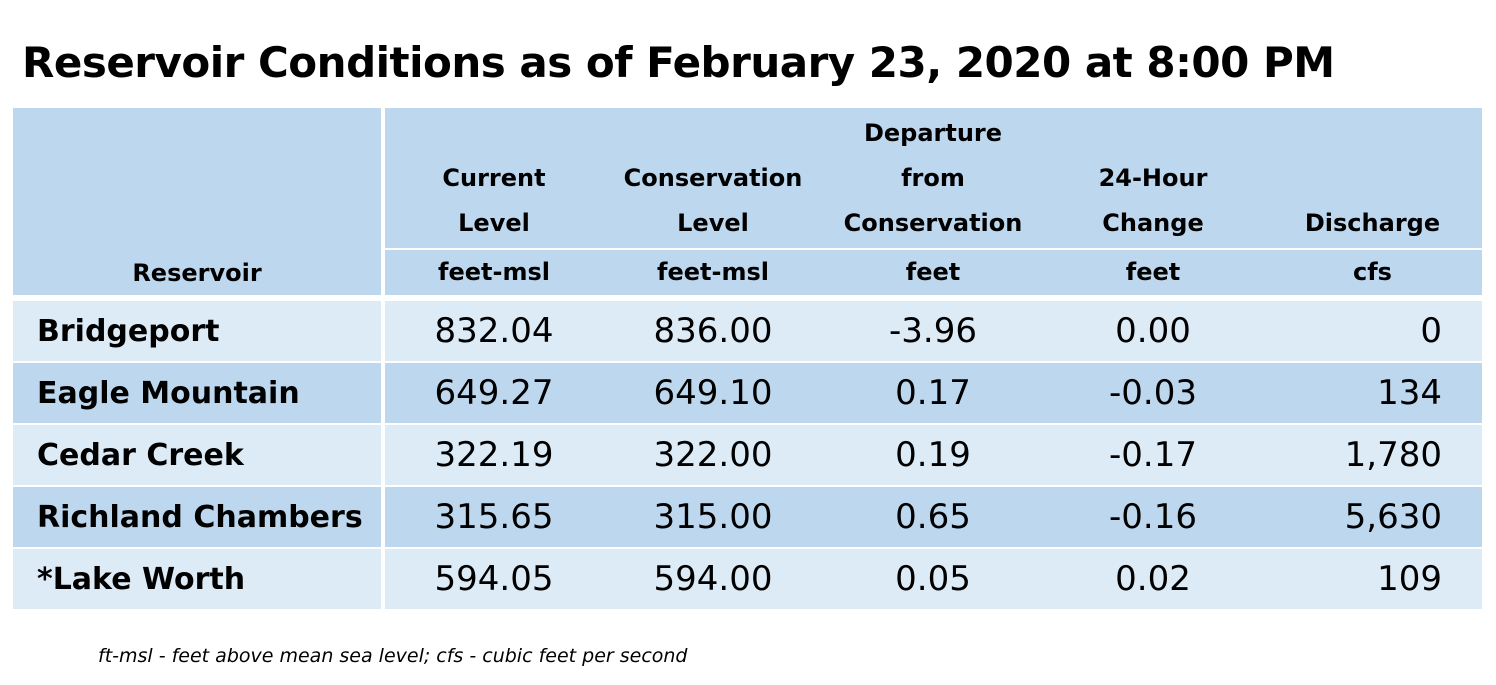  Describe the element at coordinates (492, 454) in the screenshot. I see `current-level-value: 322.19` at that location.